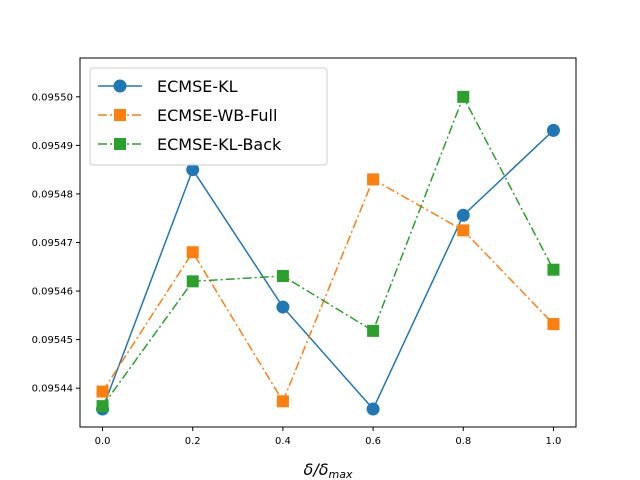 This screenshot has height=480, width=640. What do you see at coordinates (554, 441) in the screenshot?
I see `x-tick-label: 1.0` at bounding box center [554, 441].